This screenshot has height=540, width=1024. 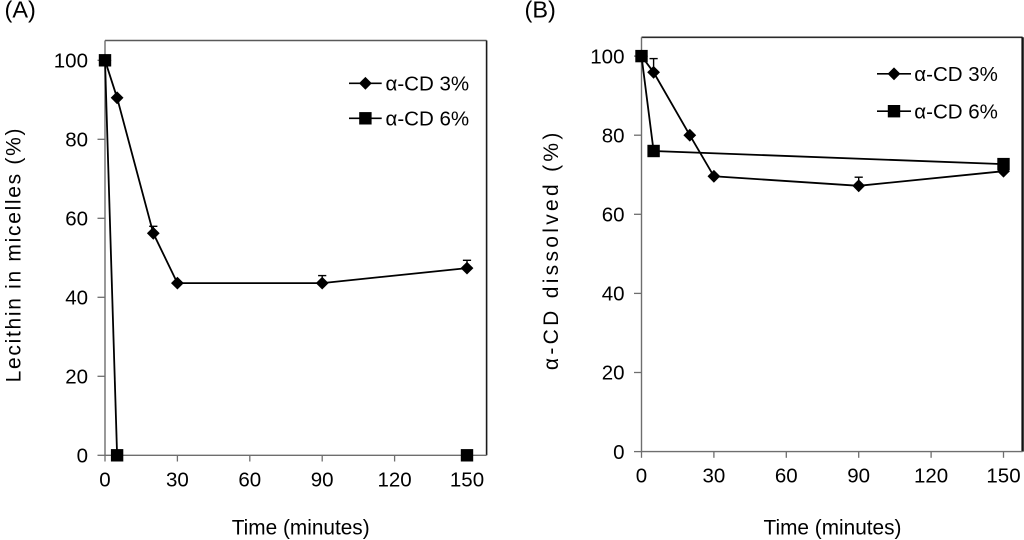 What do you see at coordinates (551, 249) in the screenshot?
I see `svg-text: α-CD dissolved (%)` at bounding box center [551, 249].